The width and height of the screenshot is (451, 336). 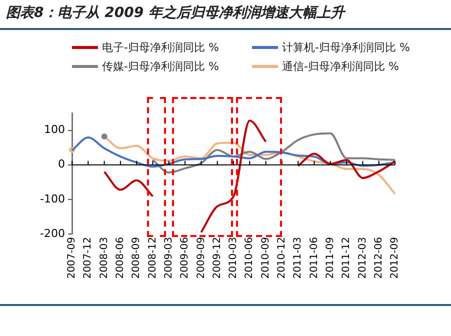 I want to click on legend-label: 传媒-归母净利润同比 %, so click(x=160, y=66).